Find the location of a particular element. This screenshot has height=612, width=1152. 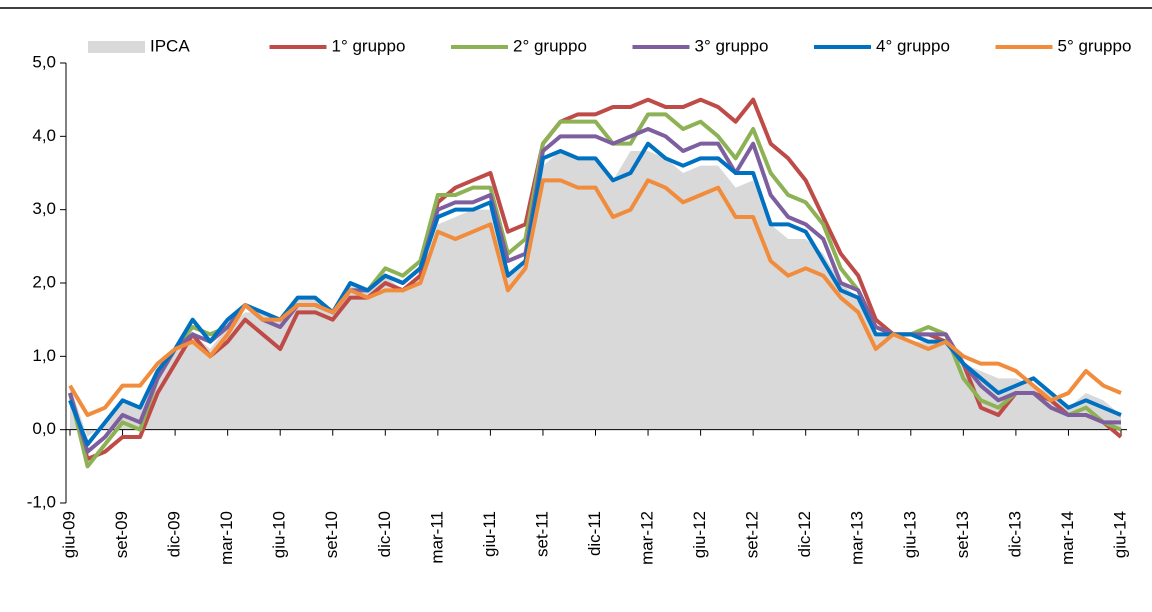

x-tick-label: giu-12 is located at coordinates (699, 534).